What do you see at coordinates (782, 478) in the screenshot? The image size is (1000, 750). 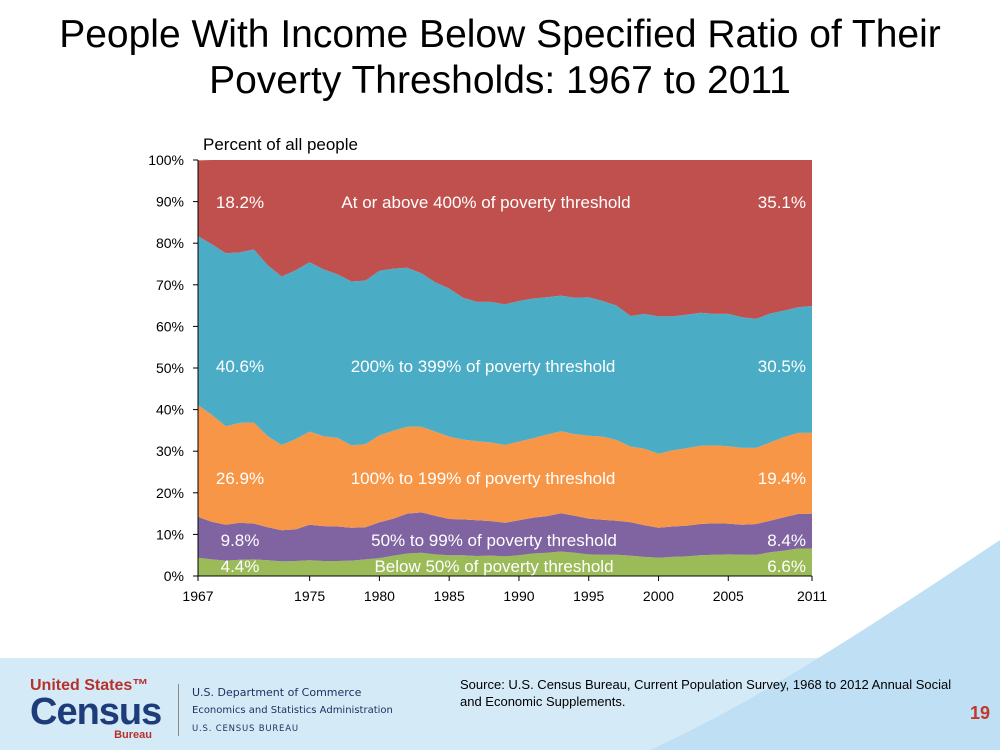 I see `band-100-to-199-end-label: 19.4%` at bounding box center [782, 478].